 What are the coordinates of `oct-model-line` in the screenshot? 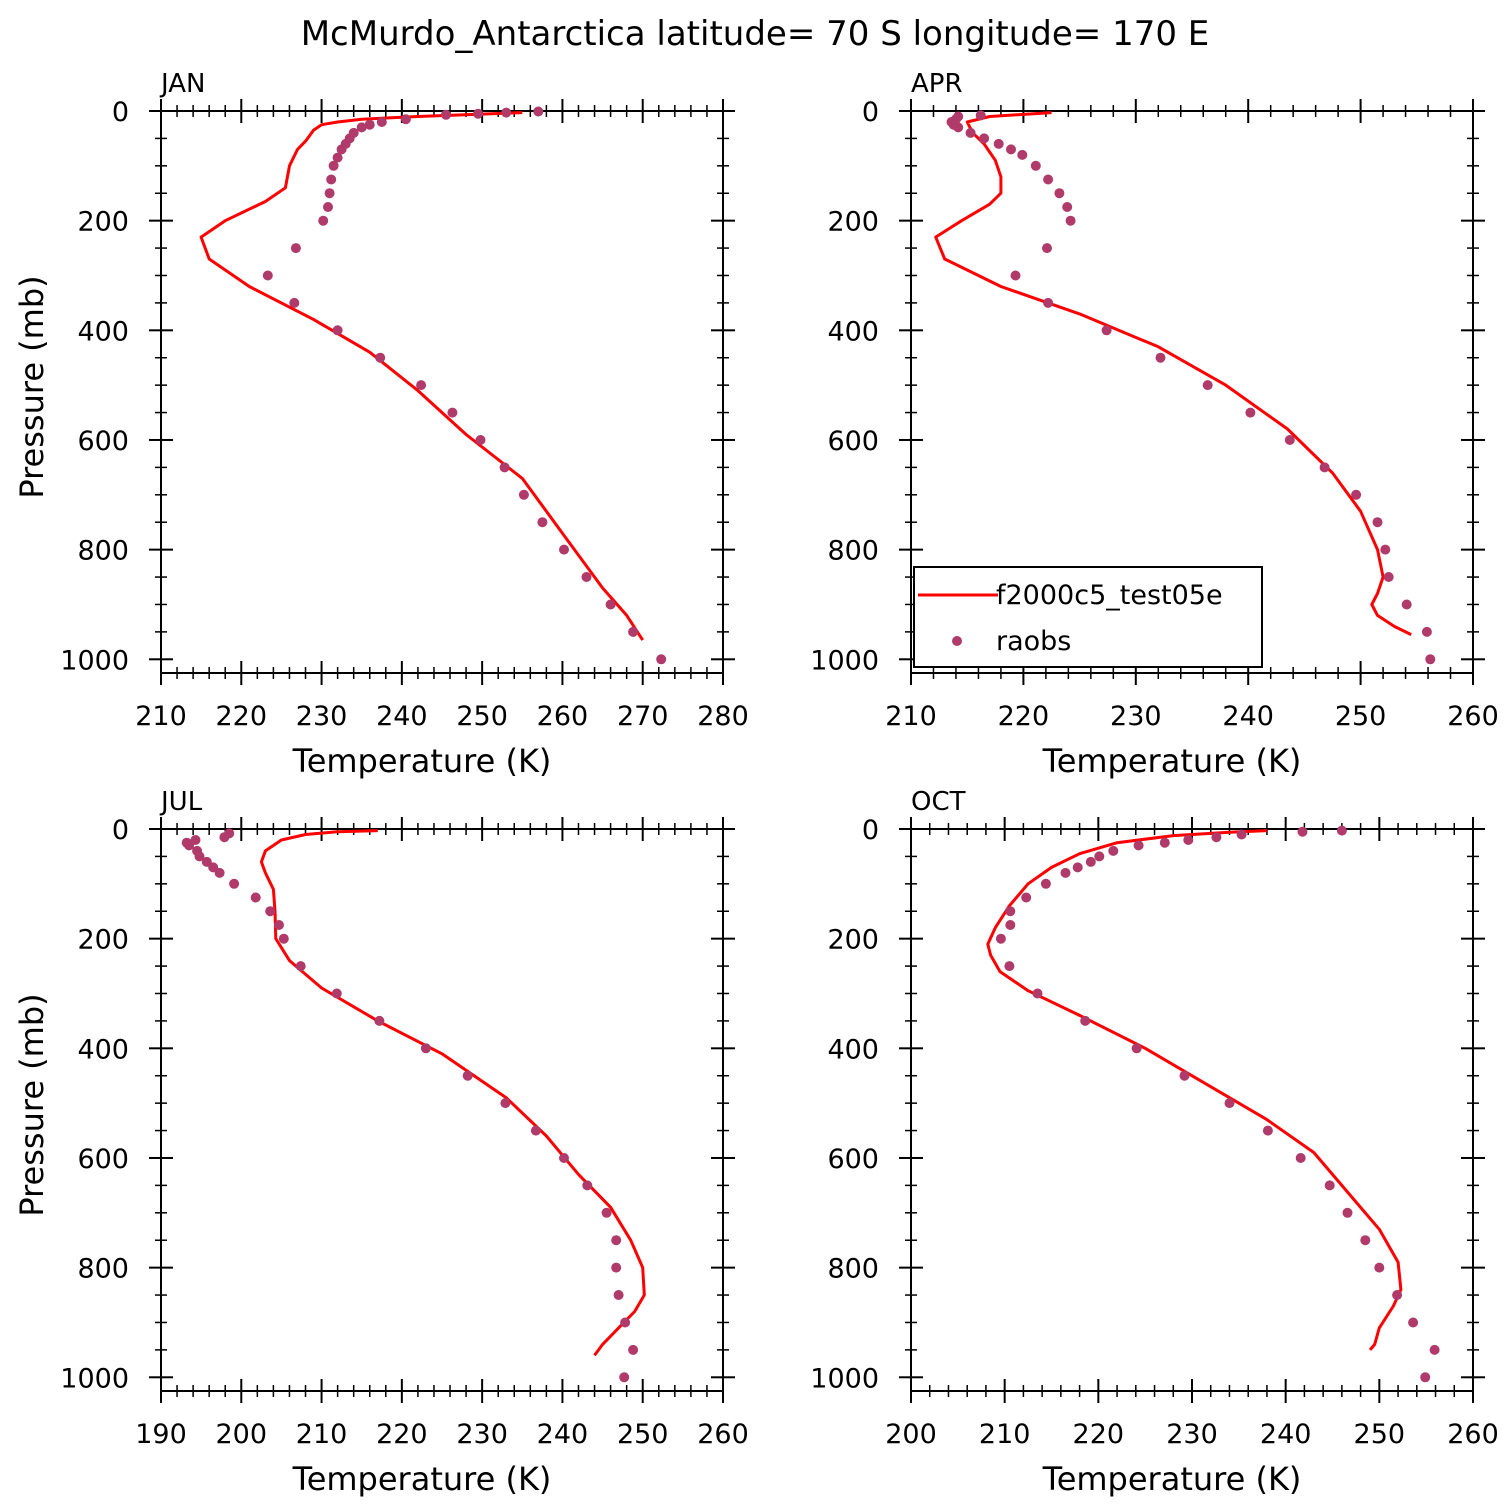 It's located at (1194, 1090).